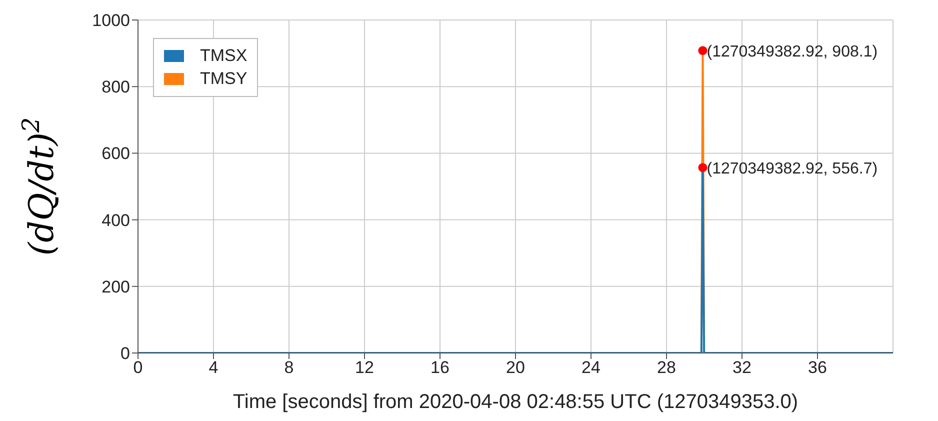 Image resolution: width=938 pixels, height=421 pixels. I want to click on y-tick-label: 0, so click(125, 354).